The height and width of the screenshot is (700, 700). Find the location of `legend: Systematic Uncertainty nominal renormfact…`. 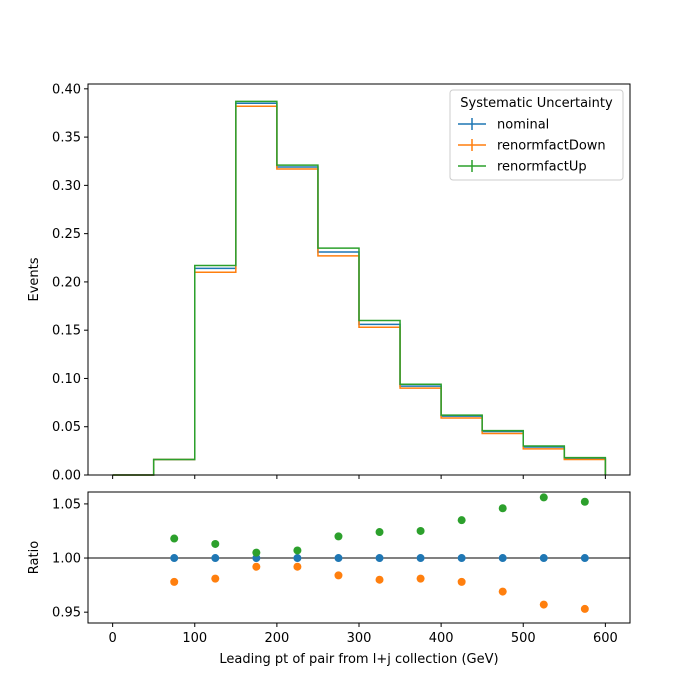

legend: Systematic Uncertainty nominal renormfact… is located at coordinates (536, 135).